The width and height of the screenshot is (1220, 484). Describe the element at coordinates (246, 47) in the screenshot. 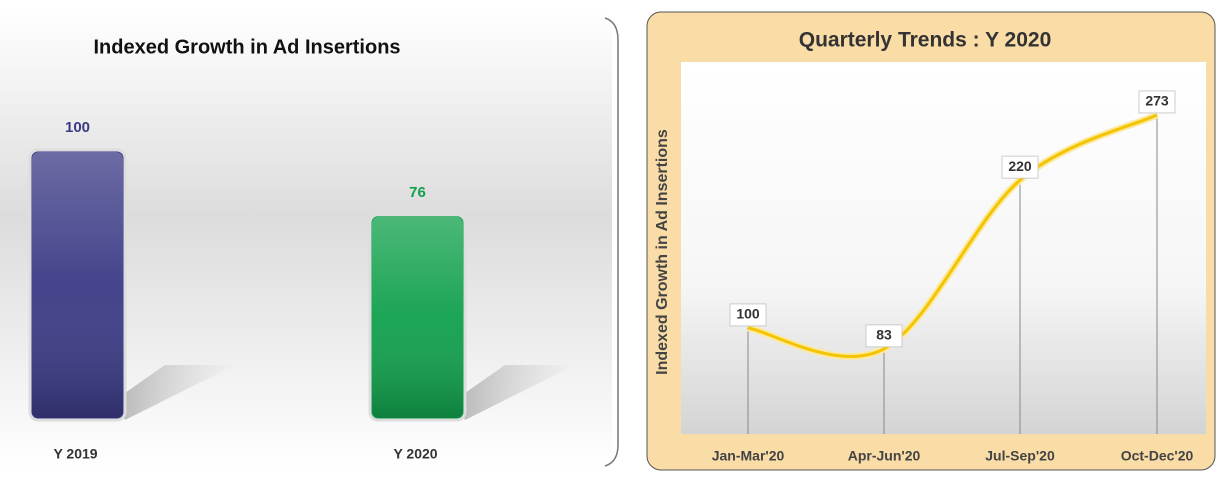

I see `chart-title: Indexed Growth in Ad Insertions` at that location.